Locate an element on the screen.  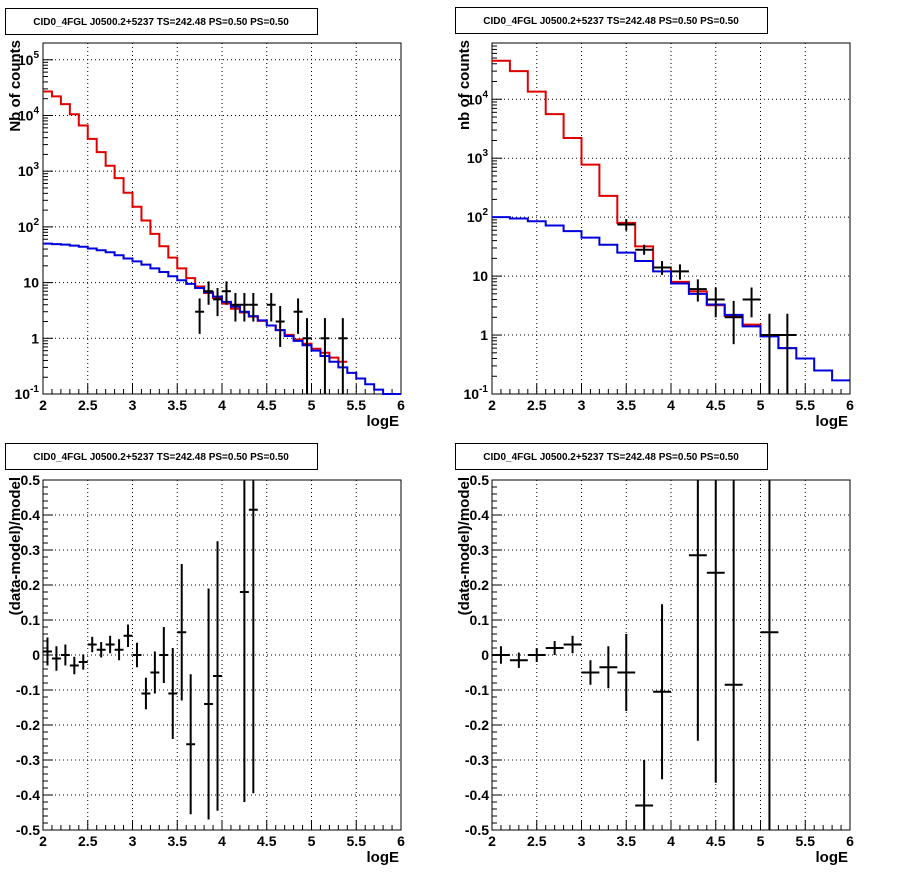
y-tick-label: 10² is located at coordinates (29, 226).